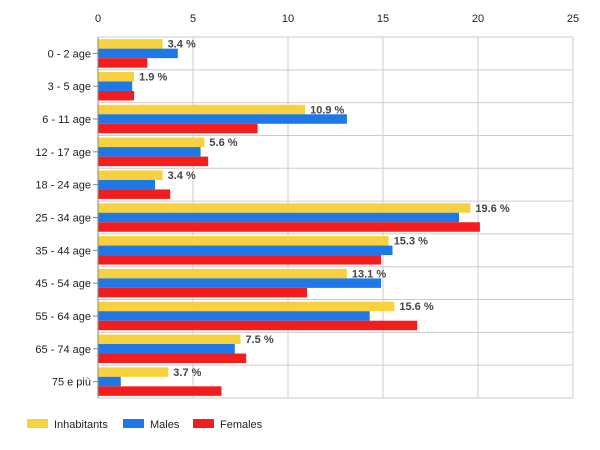 The height and width of the screenshot is (450, 600). I want to click on legend-swatch-males, so click(133, 423).